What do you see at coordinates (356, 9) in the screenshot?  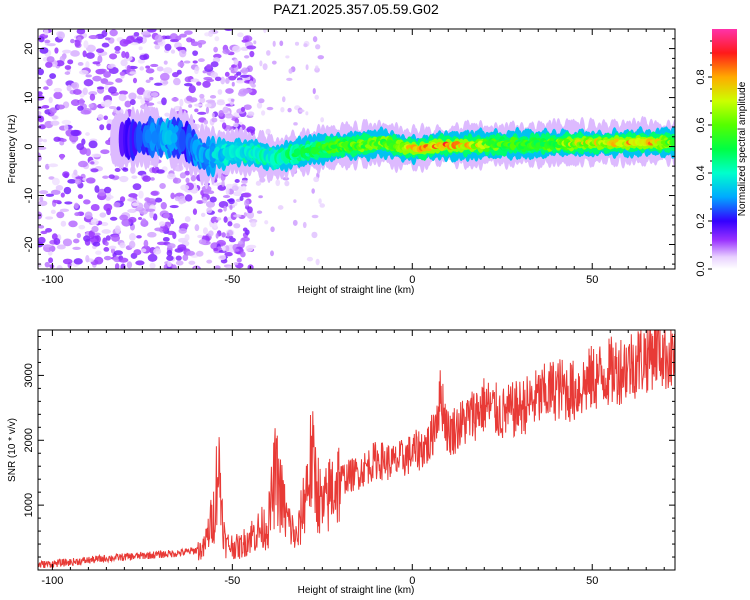 I see `figure-title: PAZ1.2025.357.05.59.G02` at bounding box center [356, 9].